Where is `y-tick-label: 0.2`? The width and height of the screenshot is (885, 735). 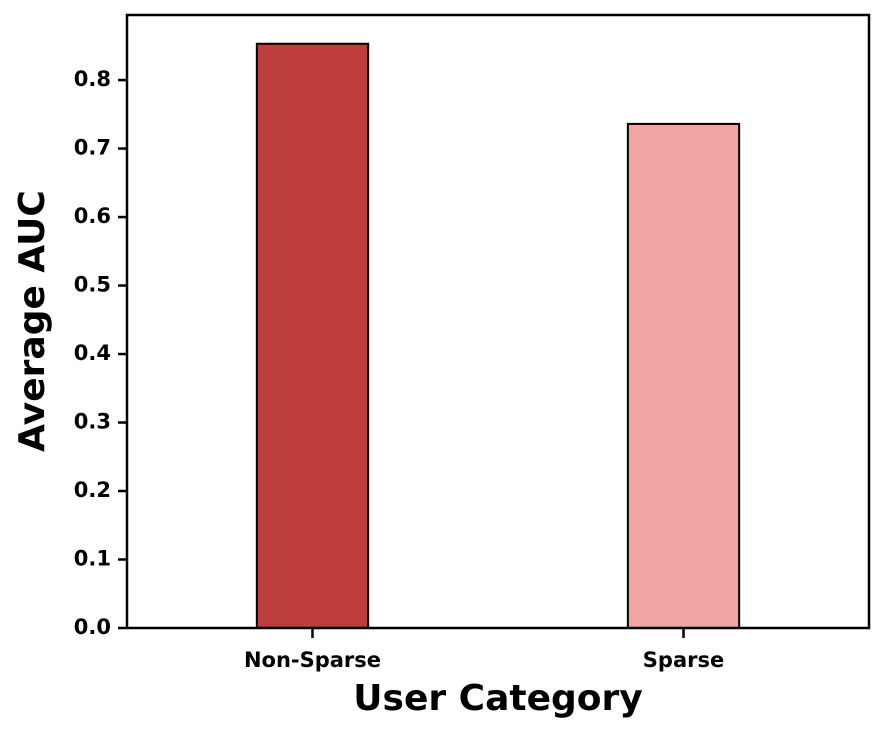
y-tick-label: 0.2 is located at coordinates (92, 490).